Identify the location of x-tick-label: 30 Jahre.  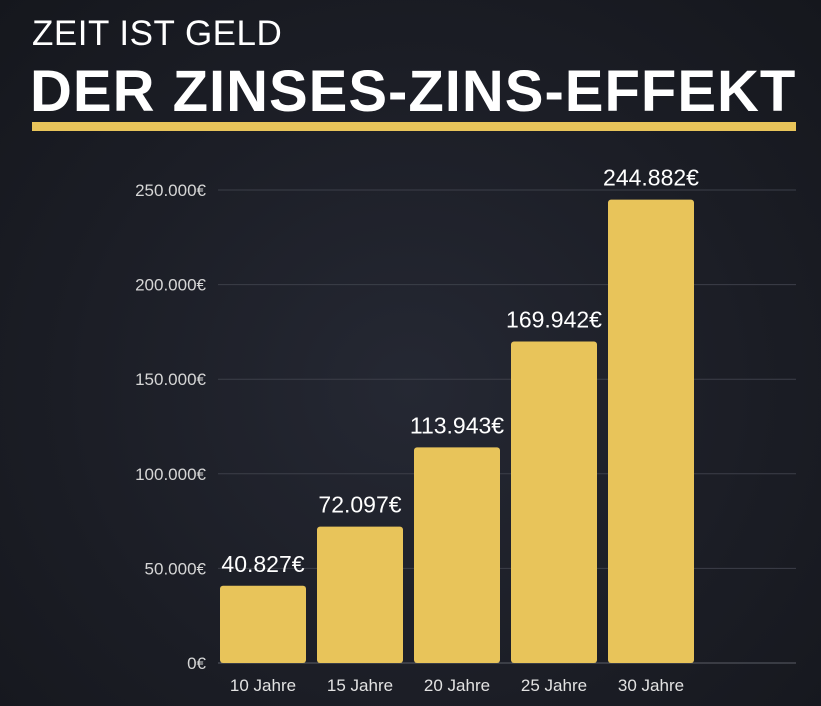
(651, 685).